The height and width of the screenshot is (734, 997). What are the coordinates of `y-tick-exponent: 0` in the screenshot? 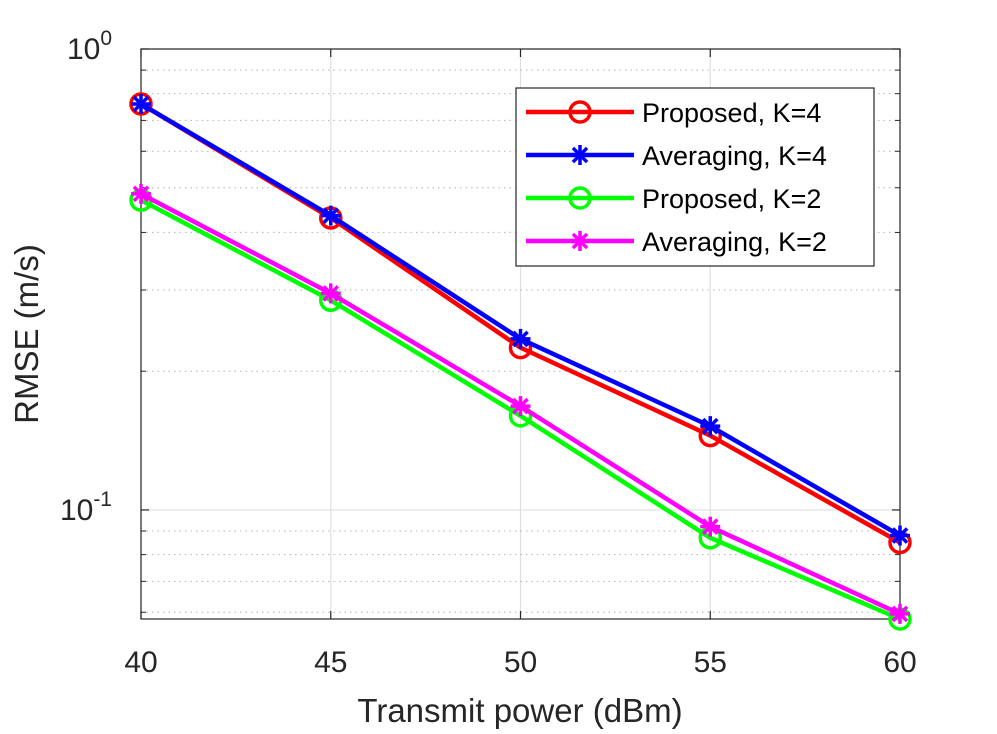 It's located at (106, 38).